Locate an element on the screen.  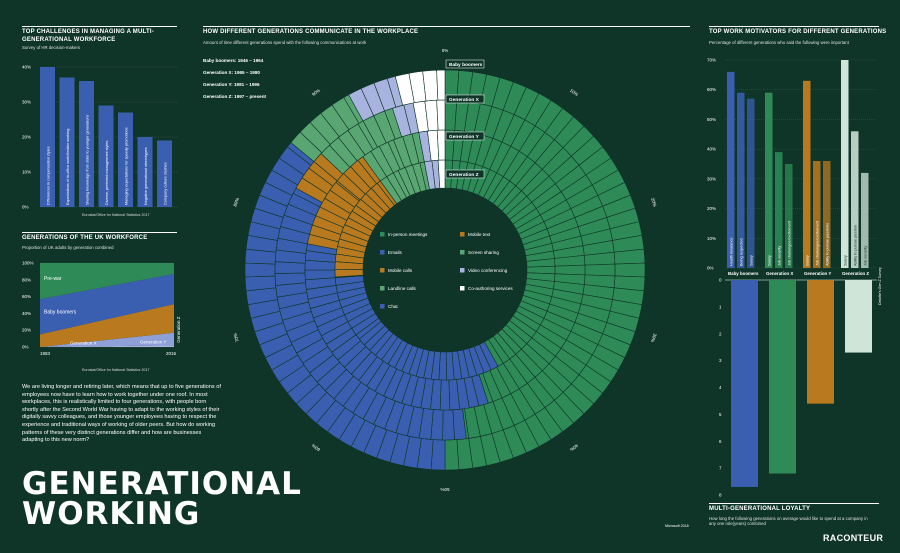
series-label: Baby boomers is located at coordinates (60, 312).